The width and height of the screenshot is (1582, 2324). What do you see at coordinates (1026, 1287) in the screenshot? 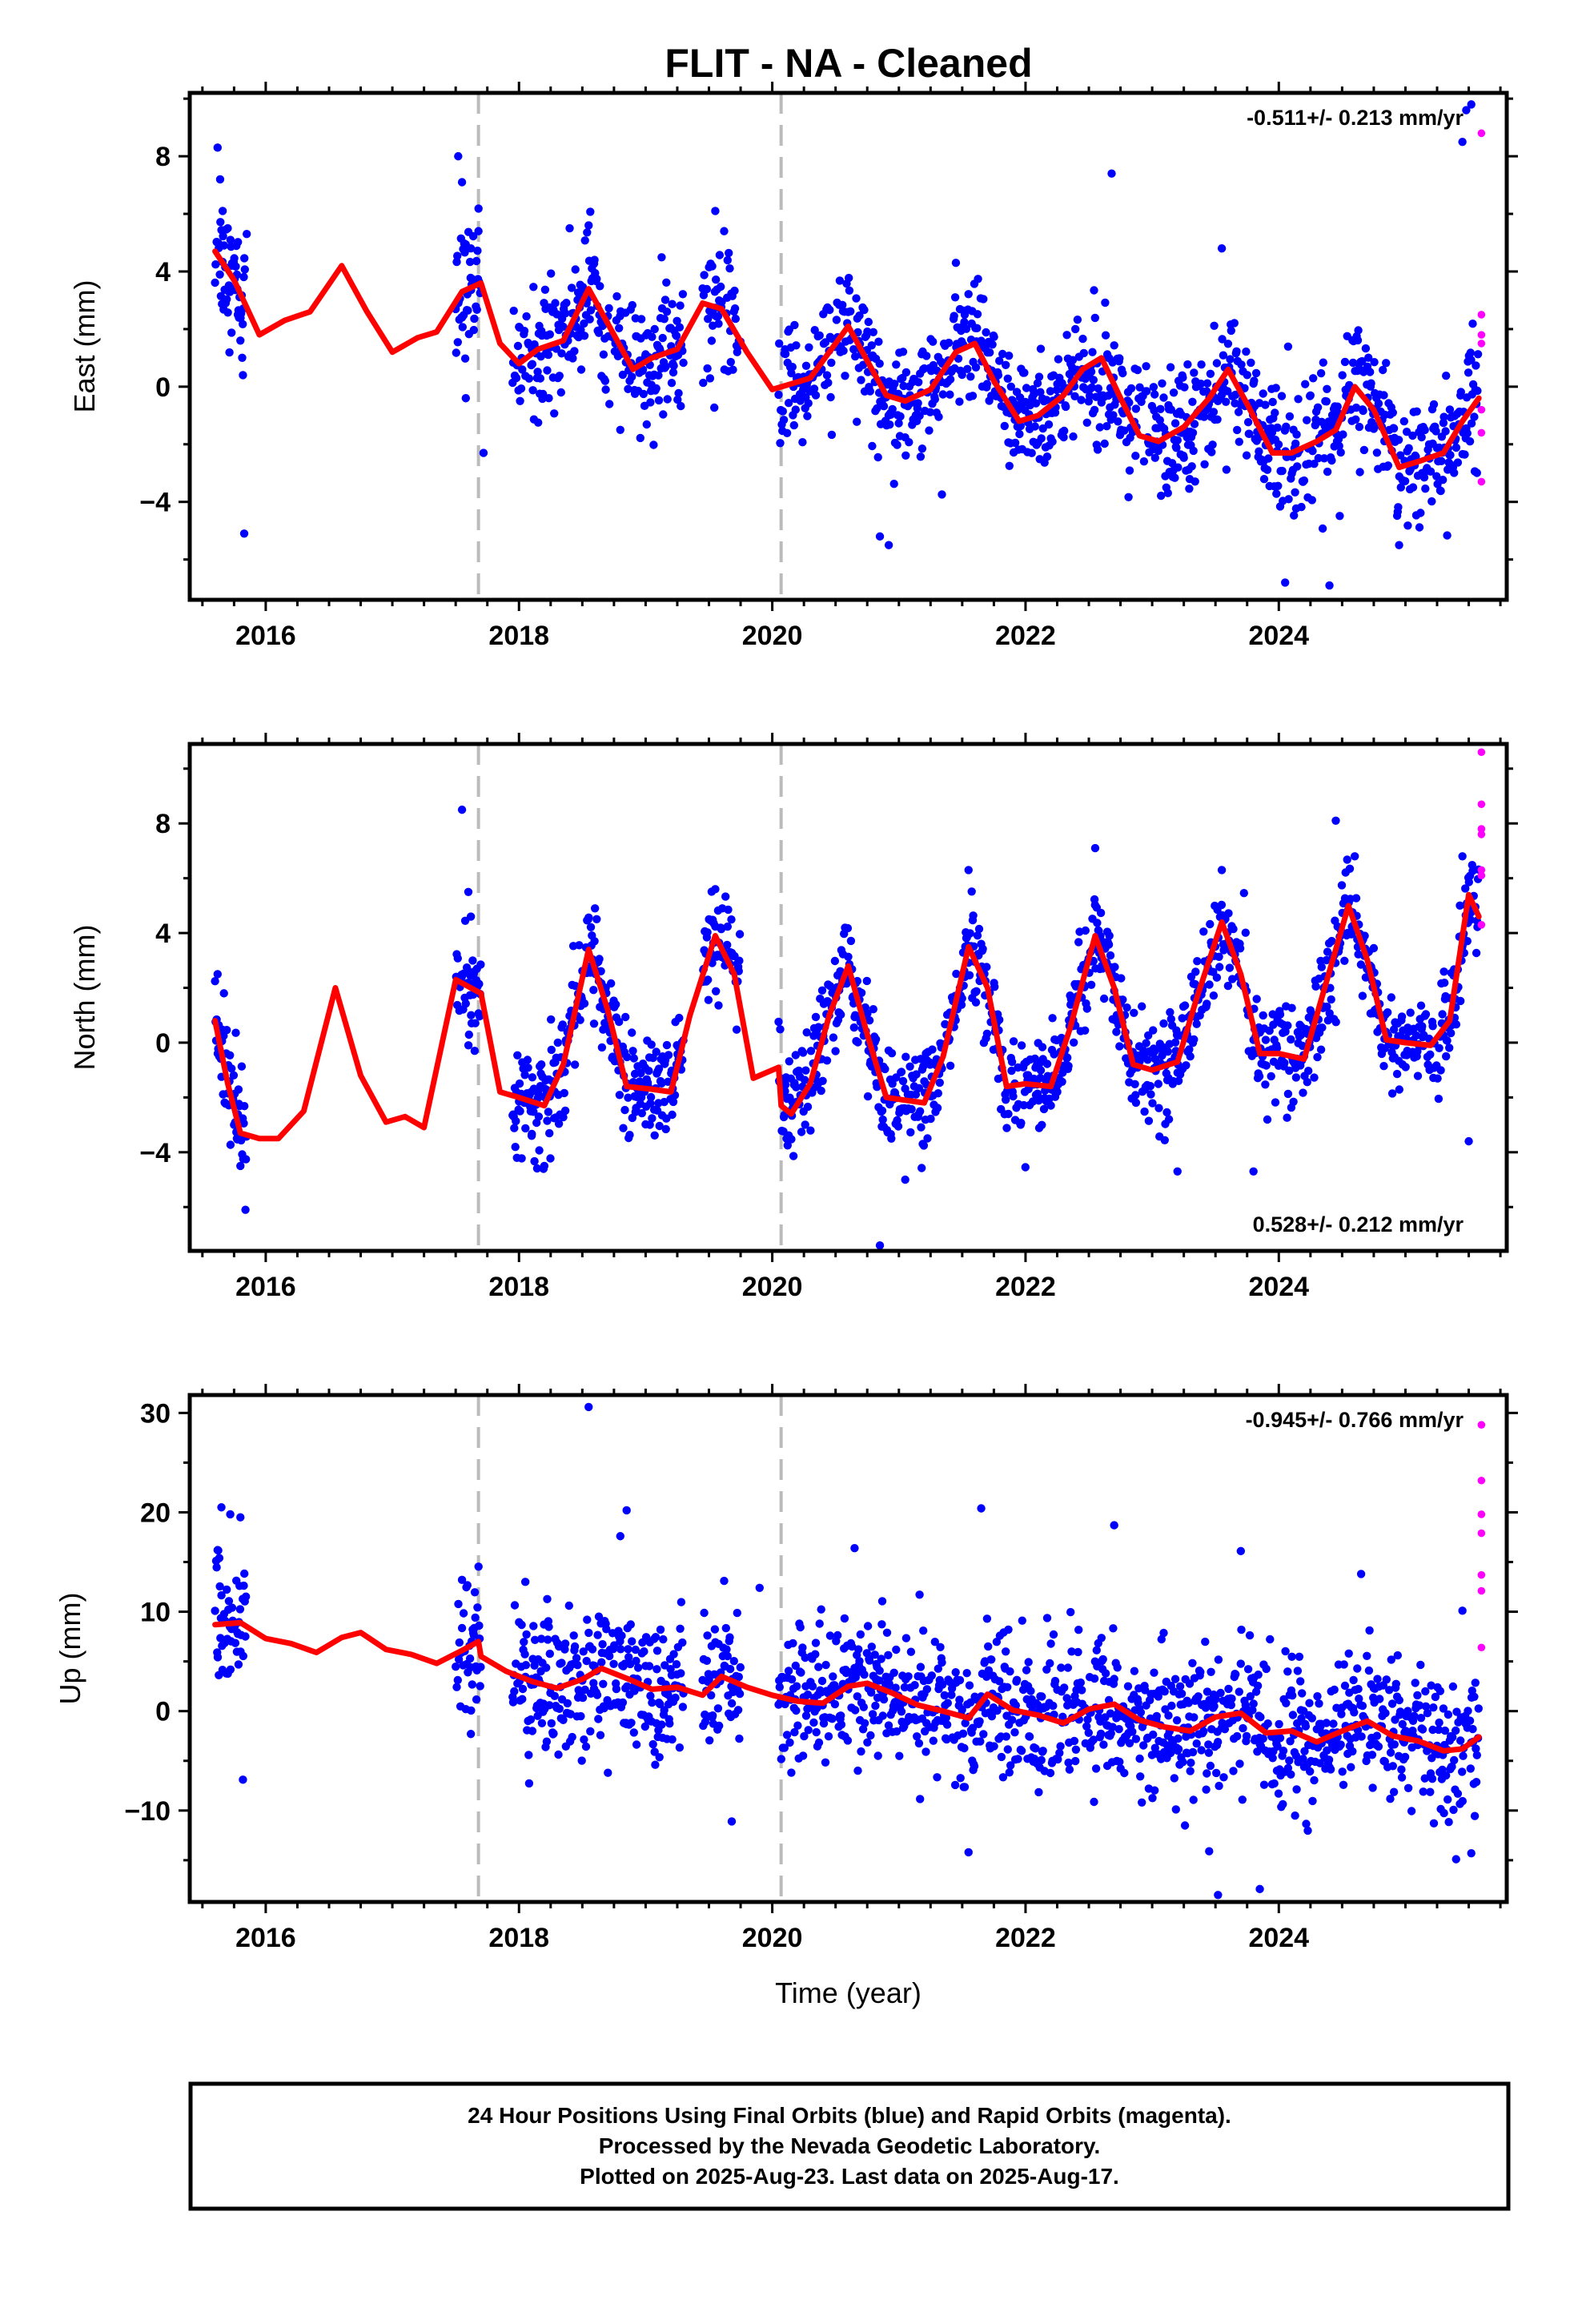
I see `north-x-tick-label: 2022` at bounding box center [1026, 1287].